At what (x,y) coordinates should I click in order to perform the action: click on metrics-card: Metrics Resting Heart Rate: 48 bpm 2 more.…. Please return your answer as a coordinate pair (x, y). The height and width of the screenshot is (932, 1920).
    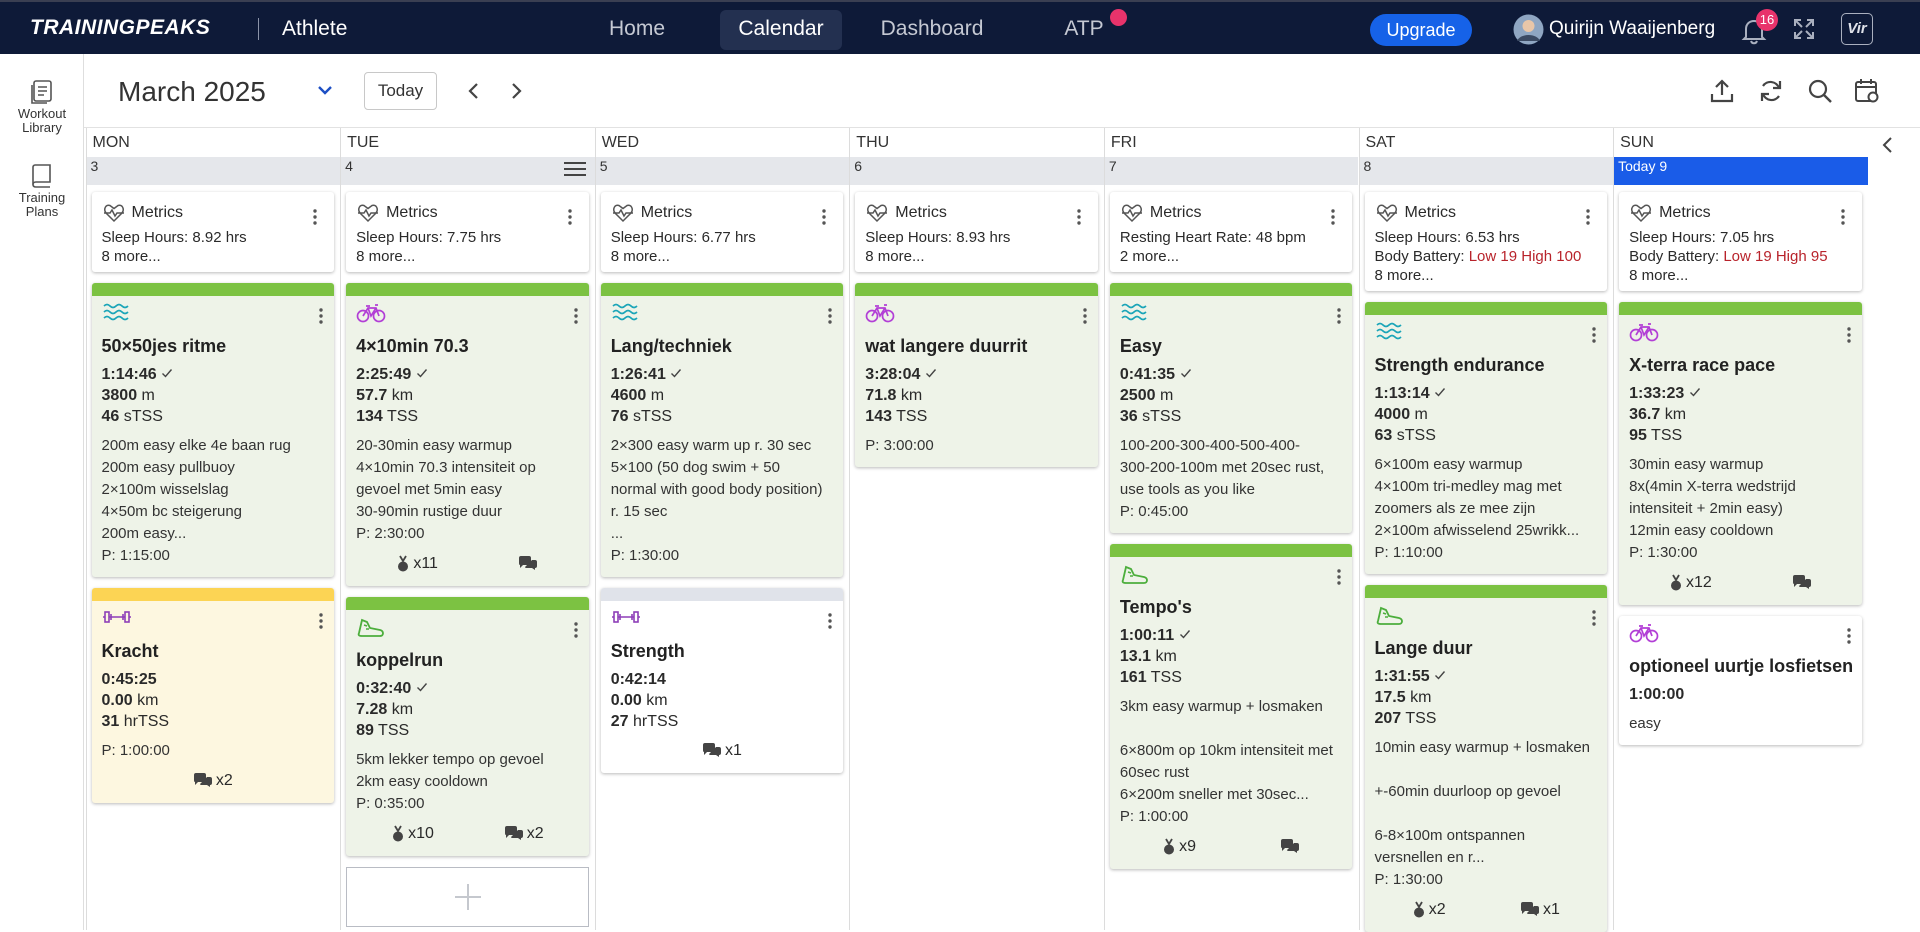
    Looking at the image, I should click on (1231, 232).